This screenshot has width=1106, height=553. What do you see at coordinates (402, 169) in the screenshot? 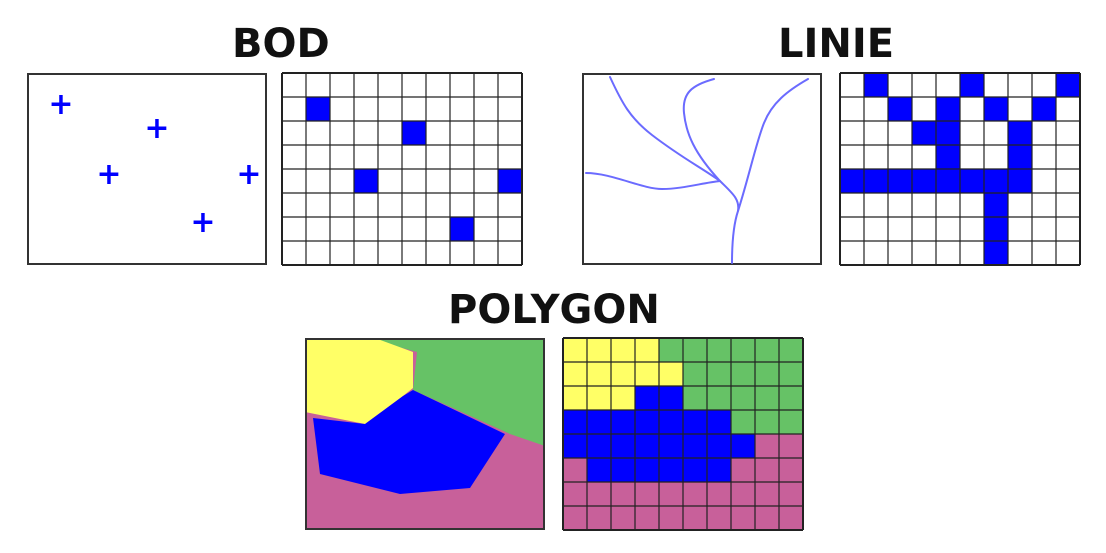
I see `point-raster-panel` at bounding box center [402, 169].